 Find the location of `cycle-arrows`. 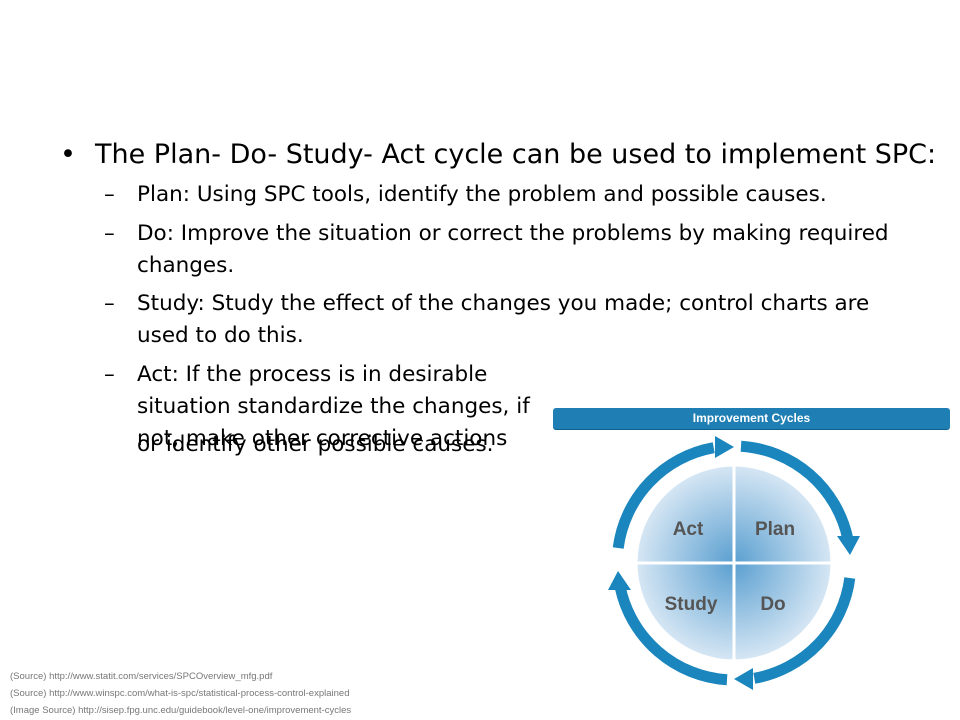

cycle-arrows is located at coordinates (734, 563).